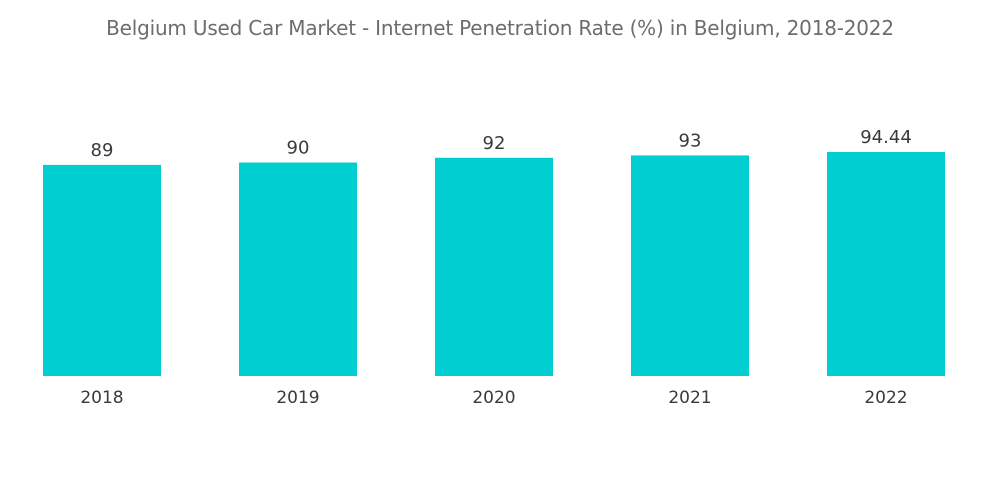 This screenshot has height=504, width=1000. What do you see at coordinates (493, 398) in the screenshot?
I see `x-tick-label-2020: 2020` at bounding box center [493, 398].